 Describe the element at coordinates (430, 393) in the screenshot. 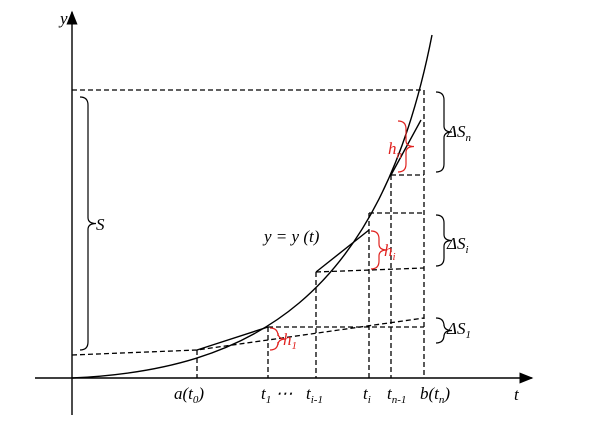

I see `tick-label-base: b(t` at that location.